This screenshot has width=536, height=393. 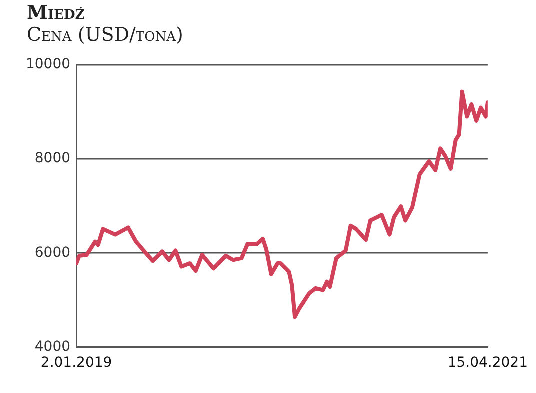 I want to click on y-tick-label: 6000, so click(x=52, y=252).